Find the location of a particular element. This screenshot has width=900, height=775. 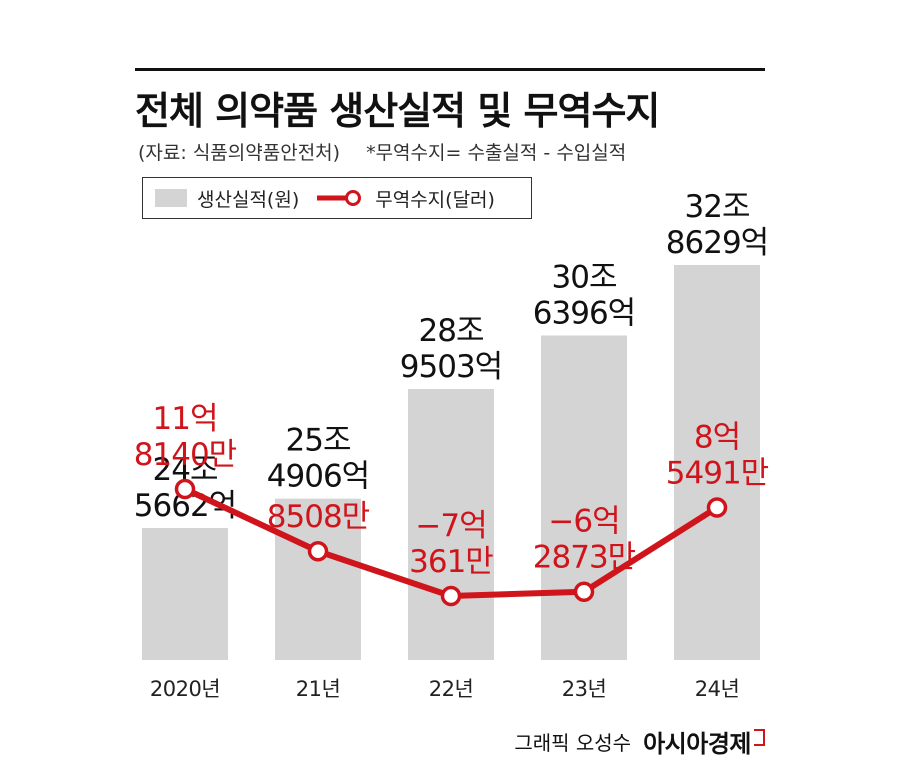

chart-subtitle: (자료: 식품의약품안전처) *무역수지= 수출실적 - 수입실적 is located at coordinates (382, 151).